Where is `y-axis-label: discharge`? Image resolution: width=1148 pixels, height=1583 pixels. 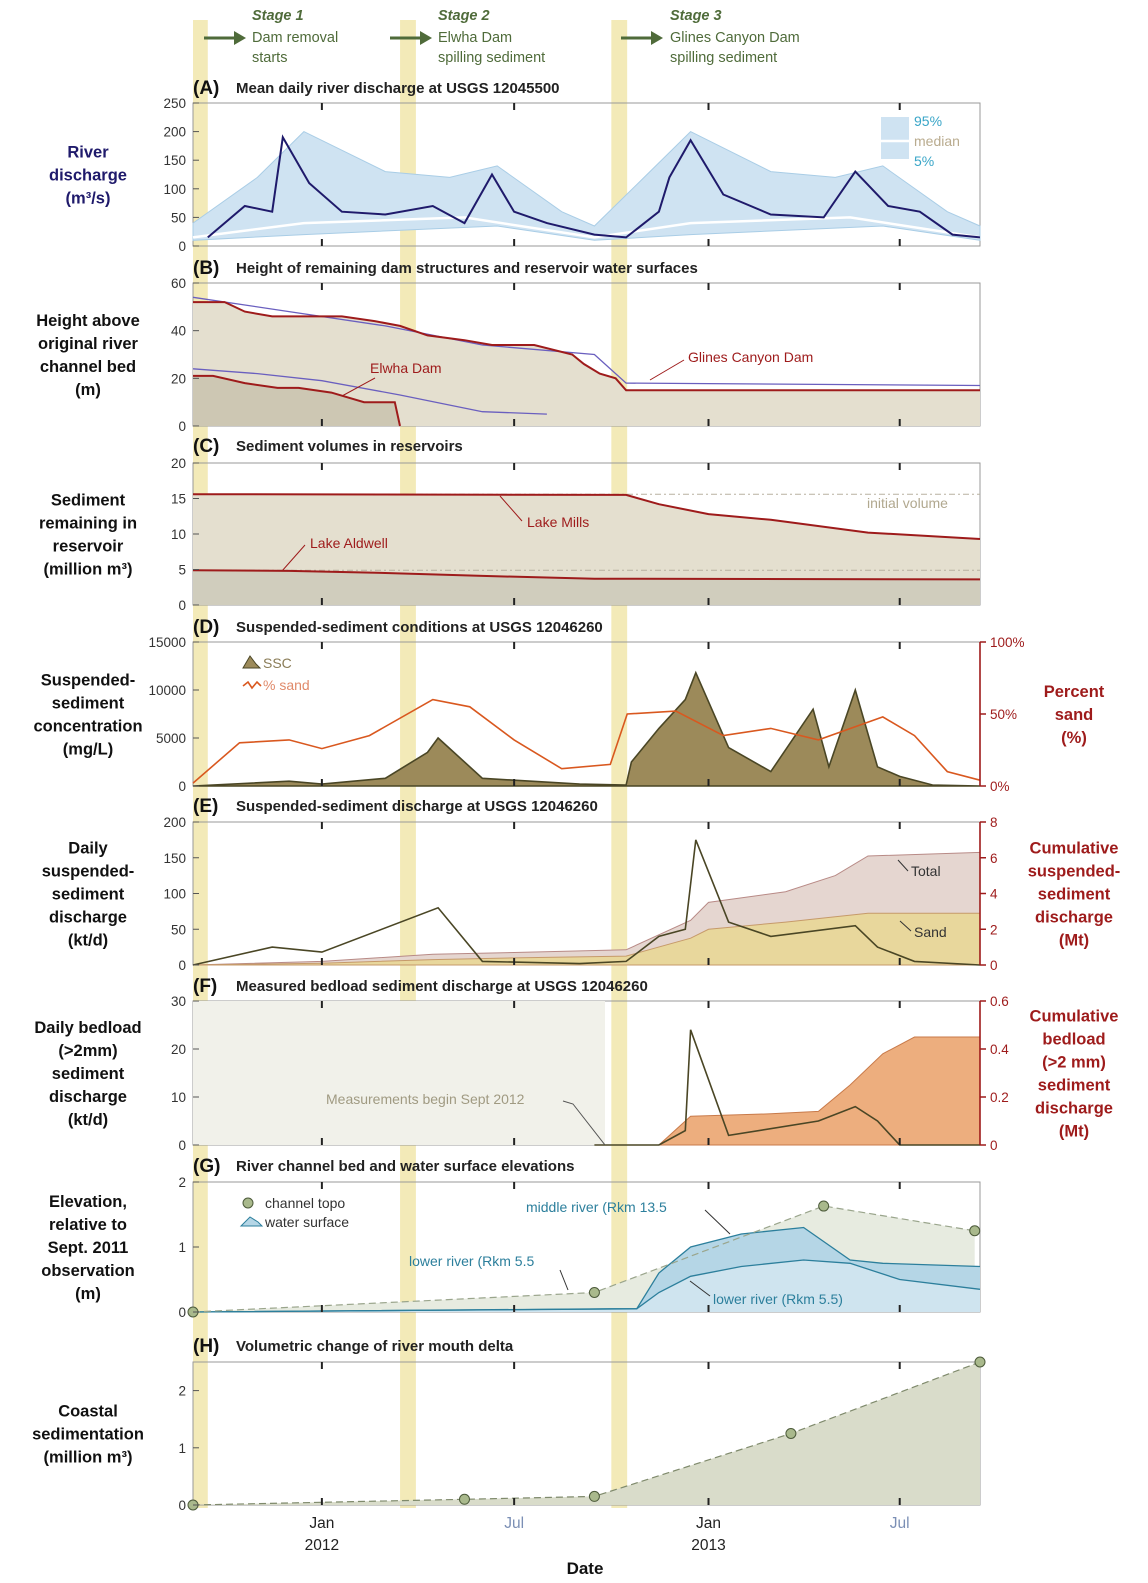
y-axis-label: discharge is located at coordinates (88, 176).